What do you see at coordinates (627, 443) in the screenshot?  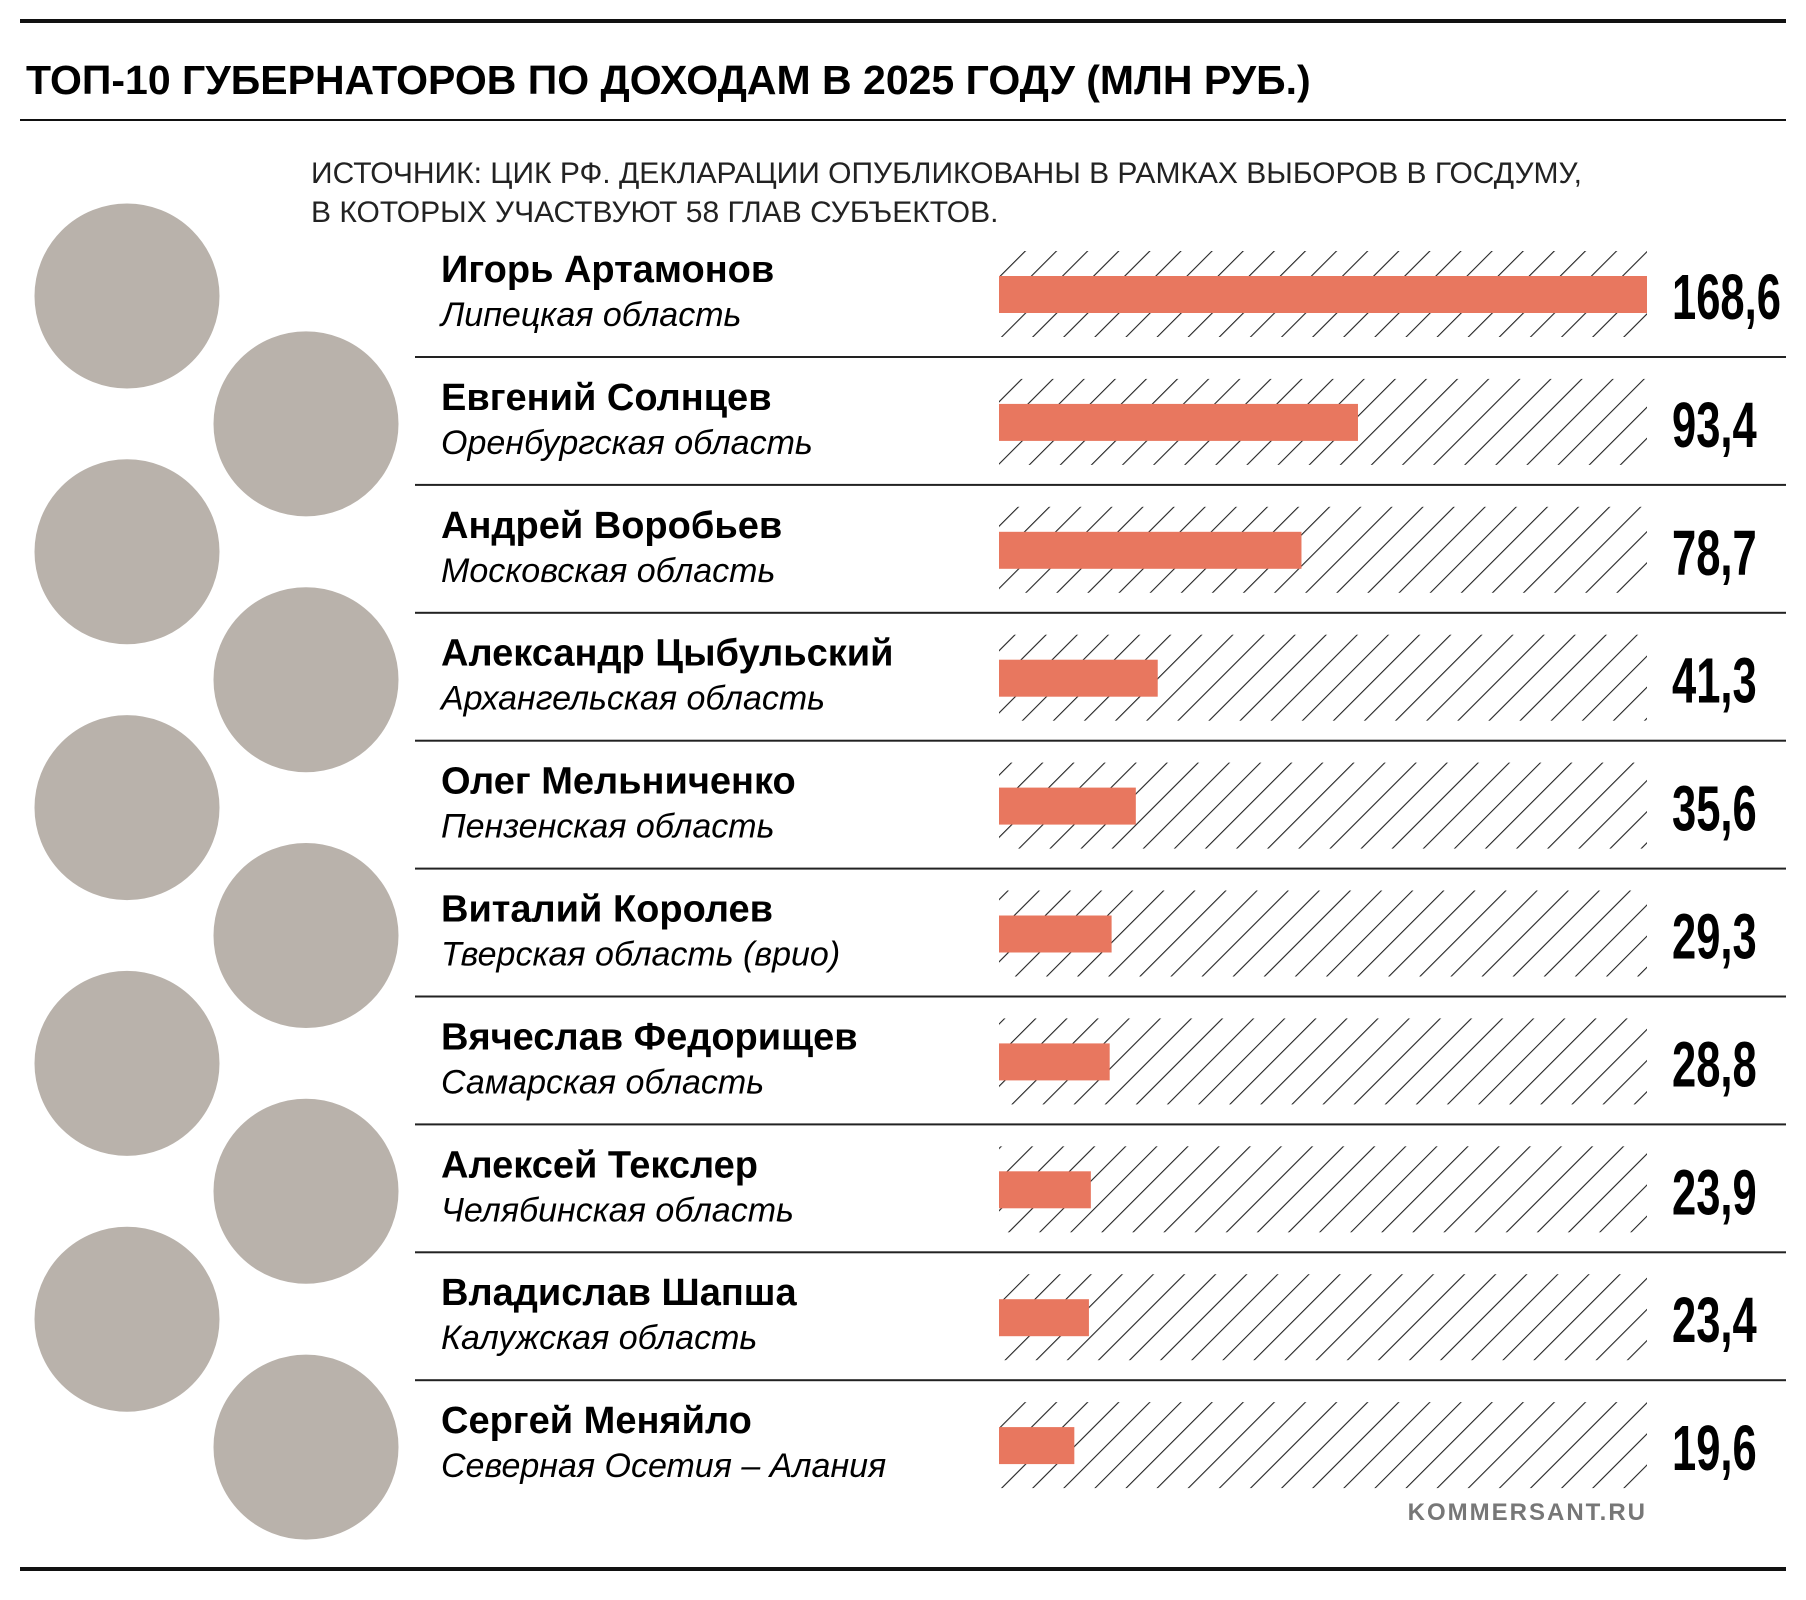 I see `region: Оренбургская область` at bounding box center [627, 443].